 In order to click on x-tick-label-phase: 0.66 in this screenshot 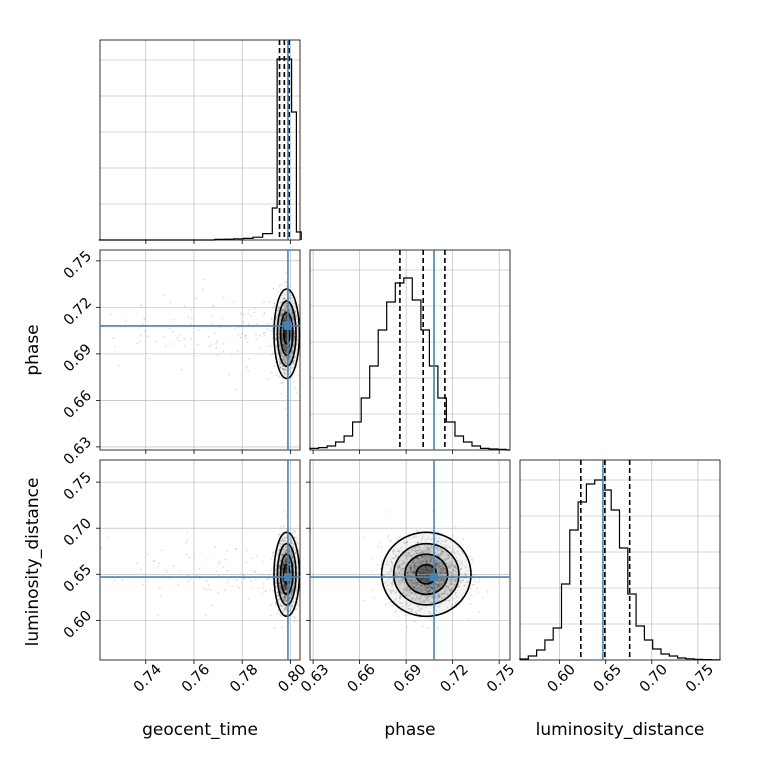, I will do `click(362, 679)`.